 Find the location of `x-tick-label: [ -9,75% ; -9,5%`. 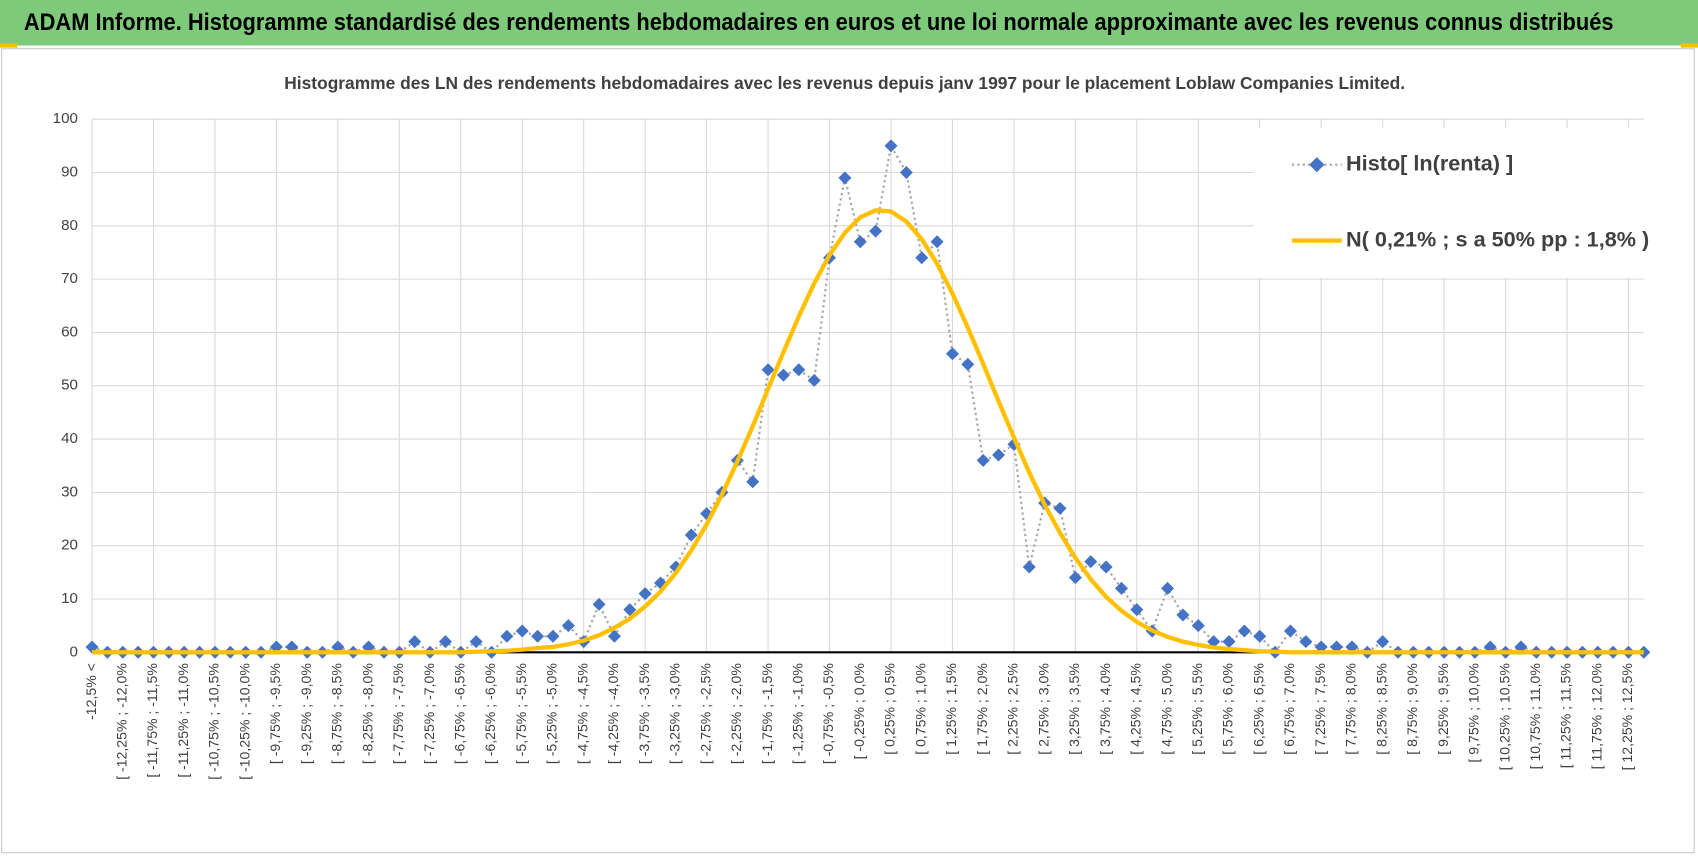

x-tick-label: [ -9,75% ; -9,5% is located at coordinates (275, 713).